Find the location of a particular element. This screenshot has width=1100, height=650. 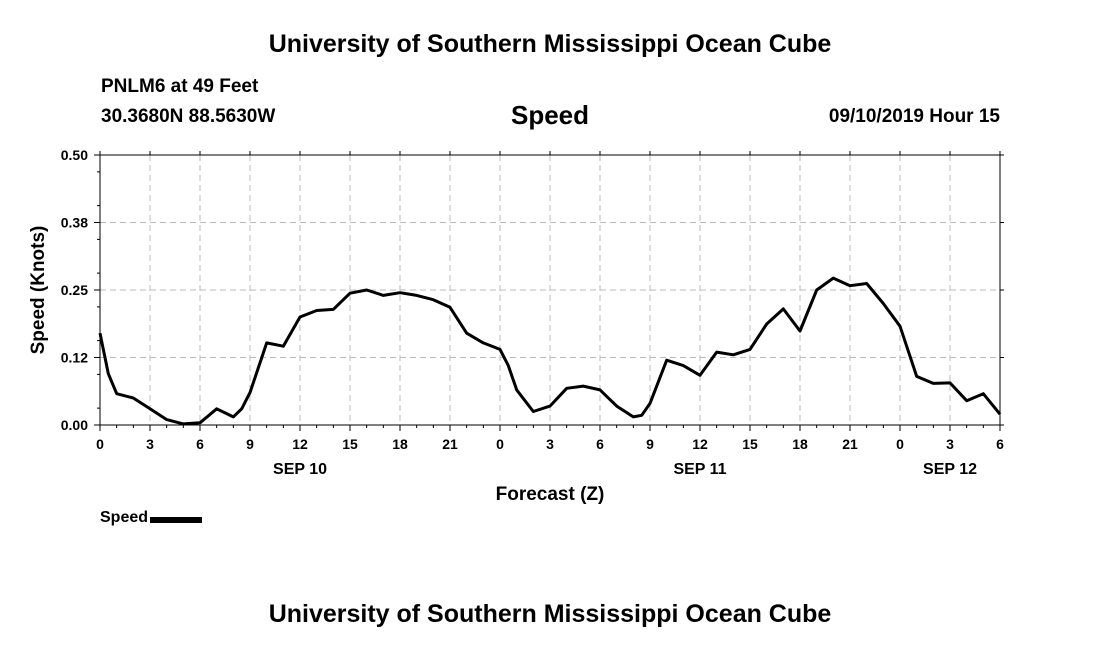

x-axis-title: Forecast (Z) is located at coordinates (550, 494).